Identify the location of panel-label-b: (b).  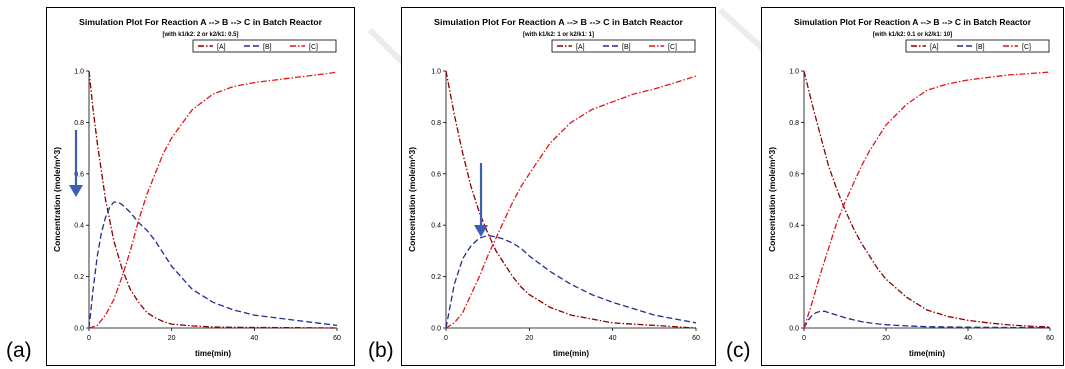
(381, 350).